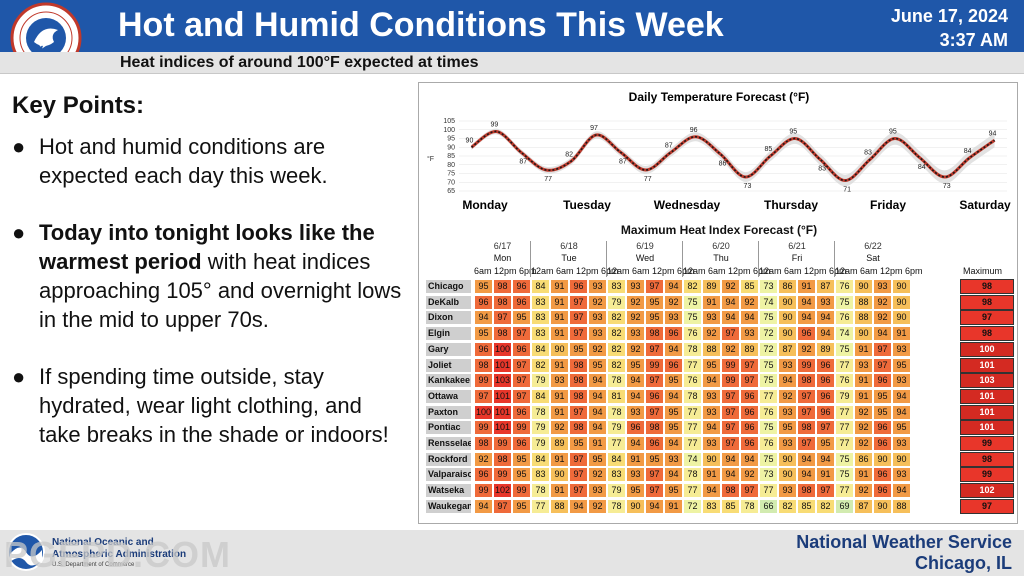  I want to click on temperature-value-label: 84, so click(922, 167).